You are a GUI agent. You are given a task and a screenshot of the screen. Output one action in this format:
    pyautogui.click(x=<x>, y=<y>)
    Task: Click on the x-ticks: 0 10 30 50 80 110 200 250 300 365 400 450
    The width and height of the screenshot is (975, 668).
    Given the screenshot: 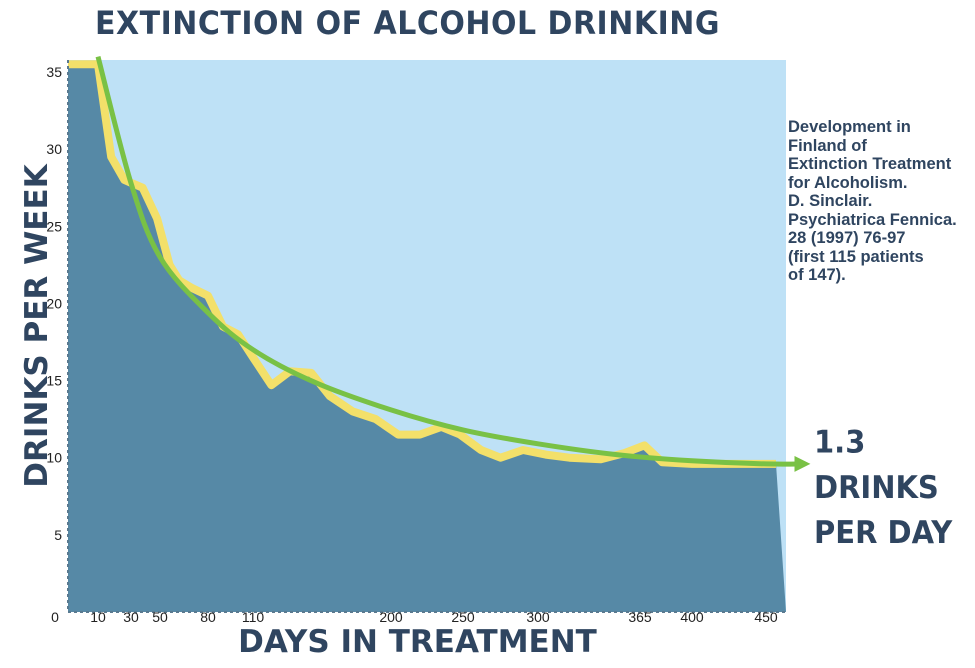 What is the action you would take?
    pyautogui.click(x=414, y=617)
    